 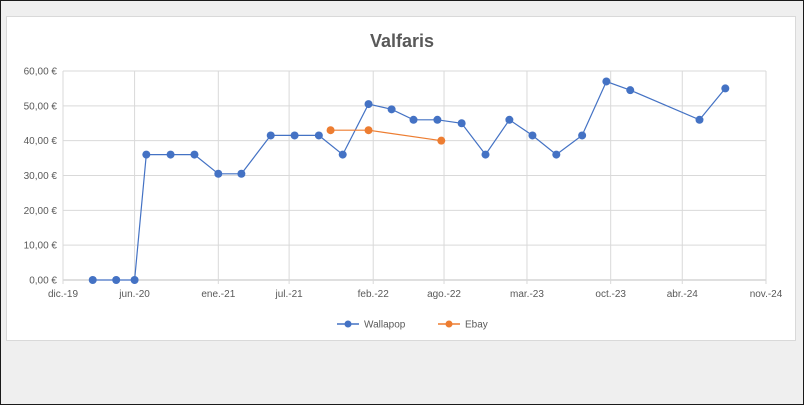 I want to click on y-tick-label: 30,00 €, so click(x=41, y=176).